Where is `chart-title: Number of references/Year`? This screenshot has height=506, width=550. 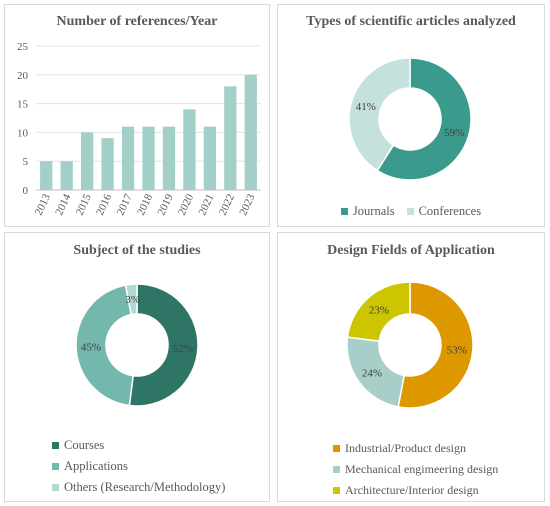 chart-title: Number of references/Year is located at coordinates (137, 21).